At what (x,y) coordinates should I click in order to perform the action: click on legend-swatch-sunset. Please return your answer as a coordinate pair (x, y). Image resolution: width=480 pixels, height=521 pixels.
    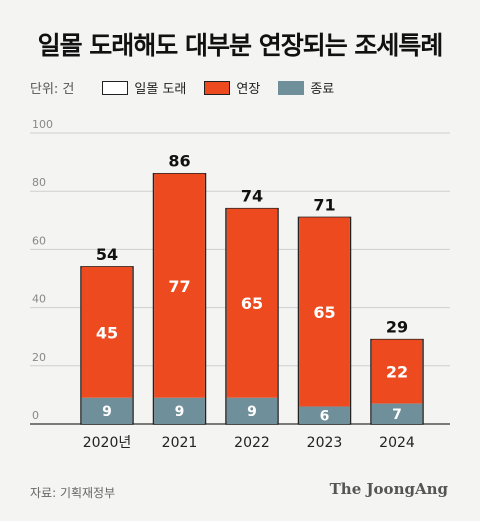
    Looking at the image, I should click on (115, 87).